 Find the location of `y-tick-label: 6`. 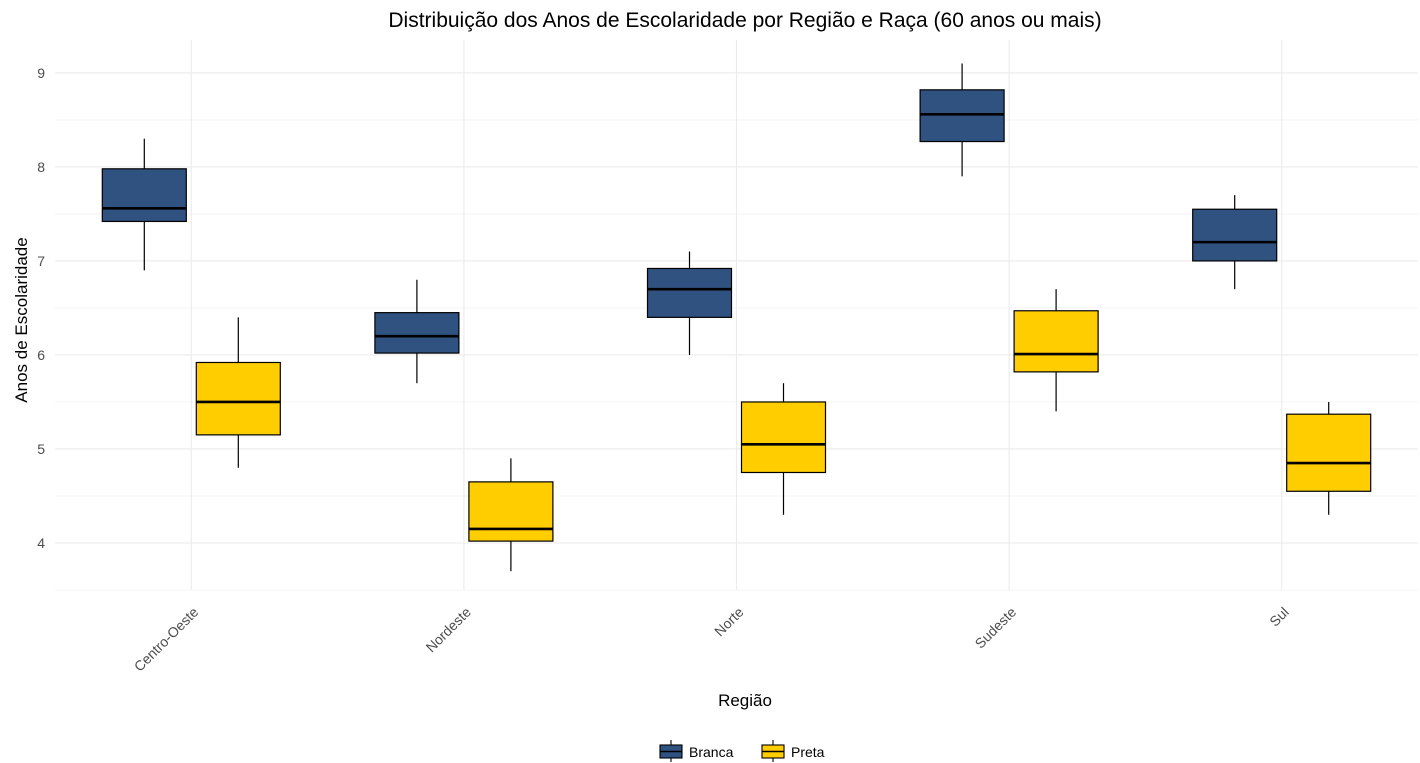

y-tick-label: 6 is located at coordinates (41, 355).